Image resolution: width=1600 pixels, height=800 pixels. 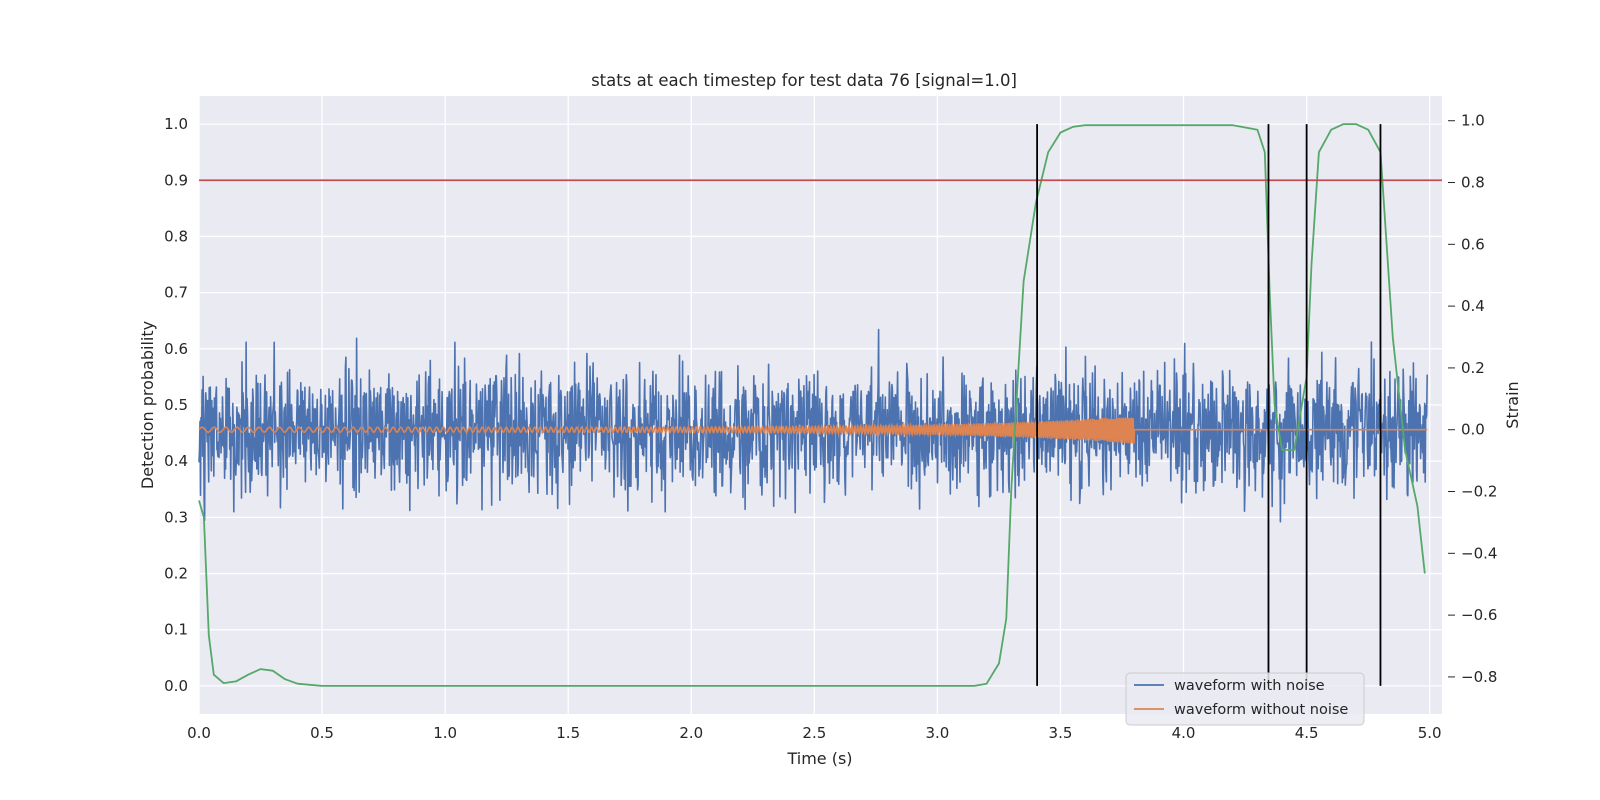 I want to click on waveform-without-noise-line, so click(x=813, y=430).